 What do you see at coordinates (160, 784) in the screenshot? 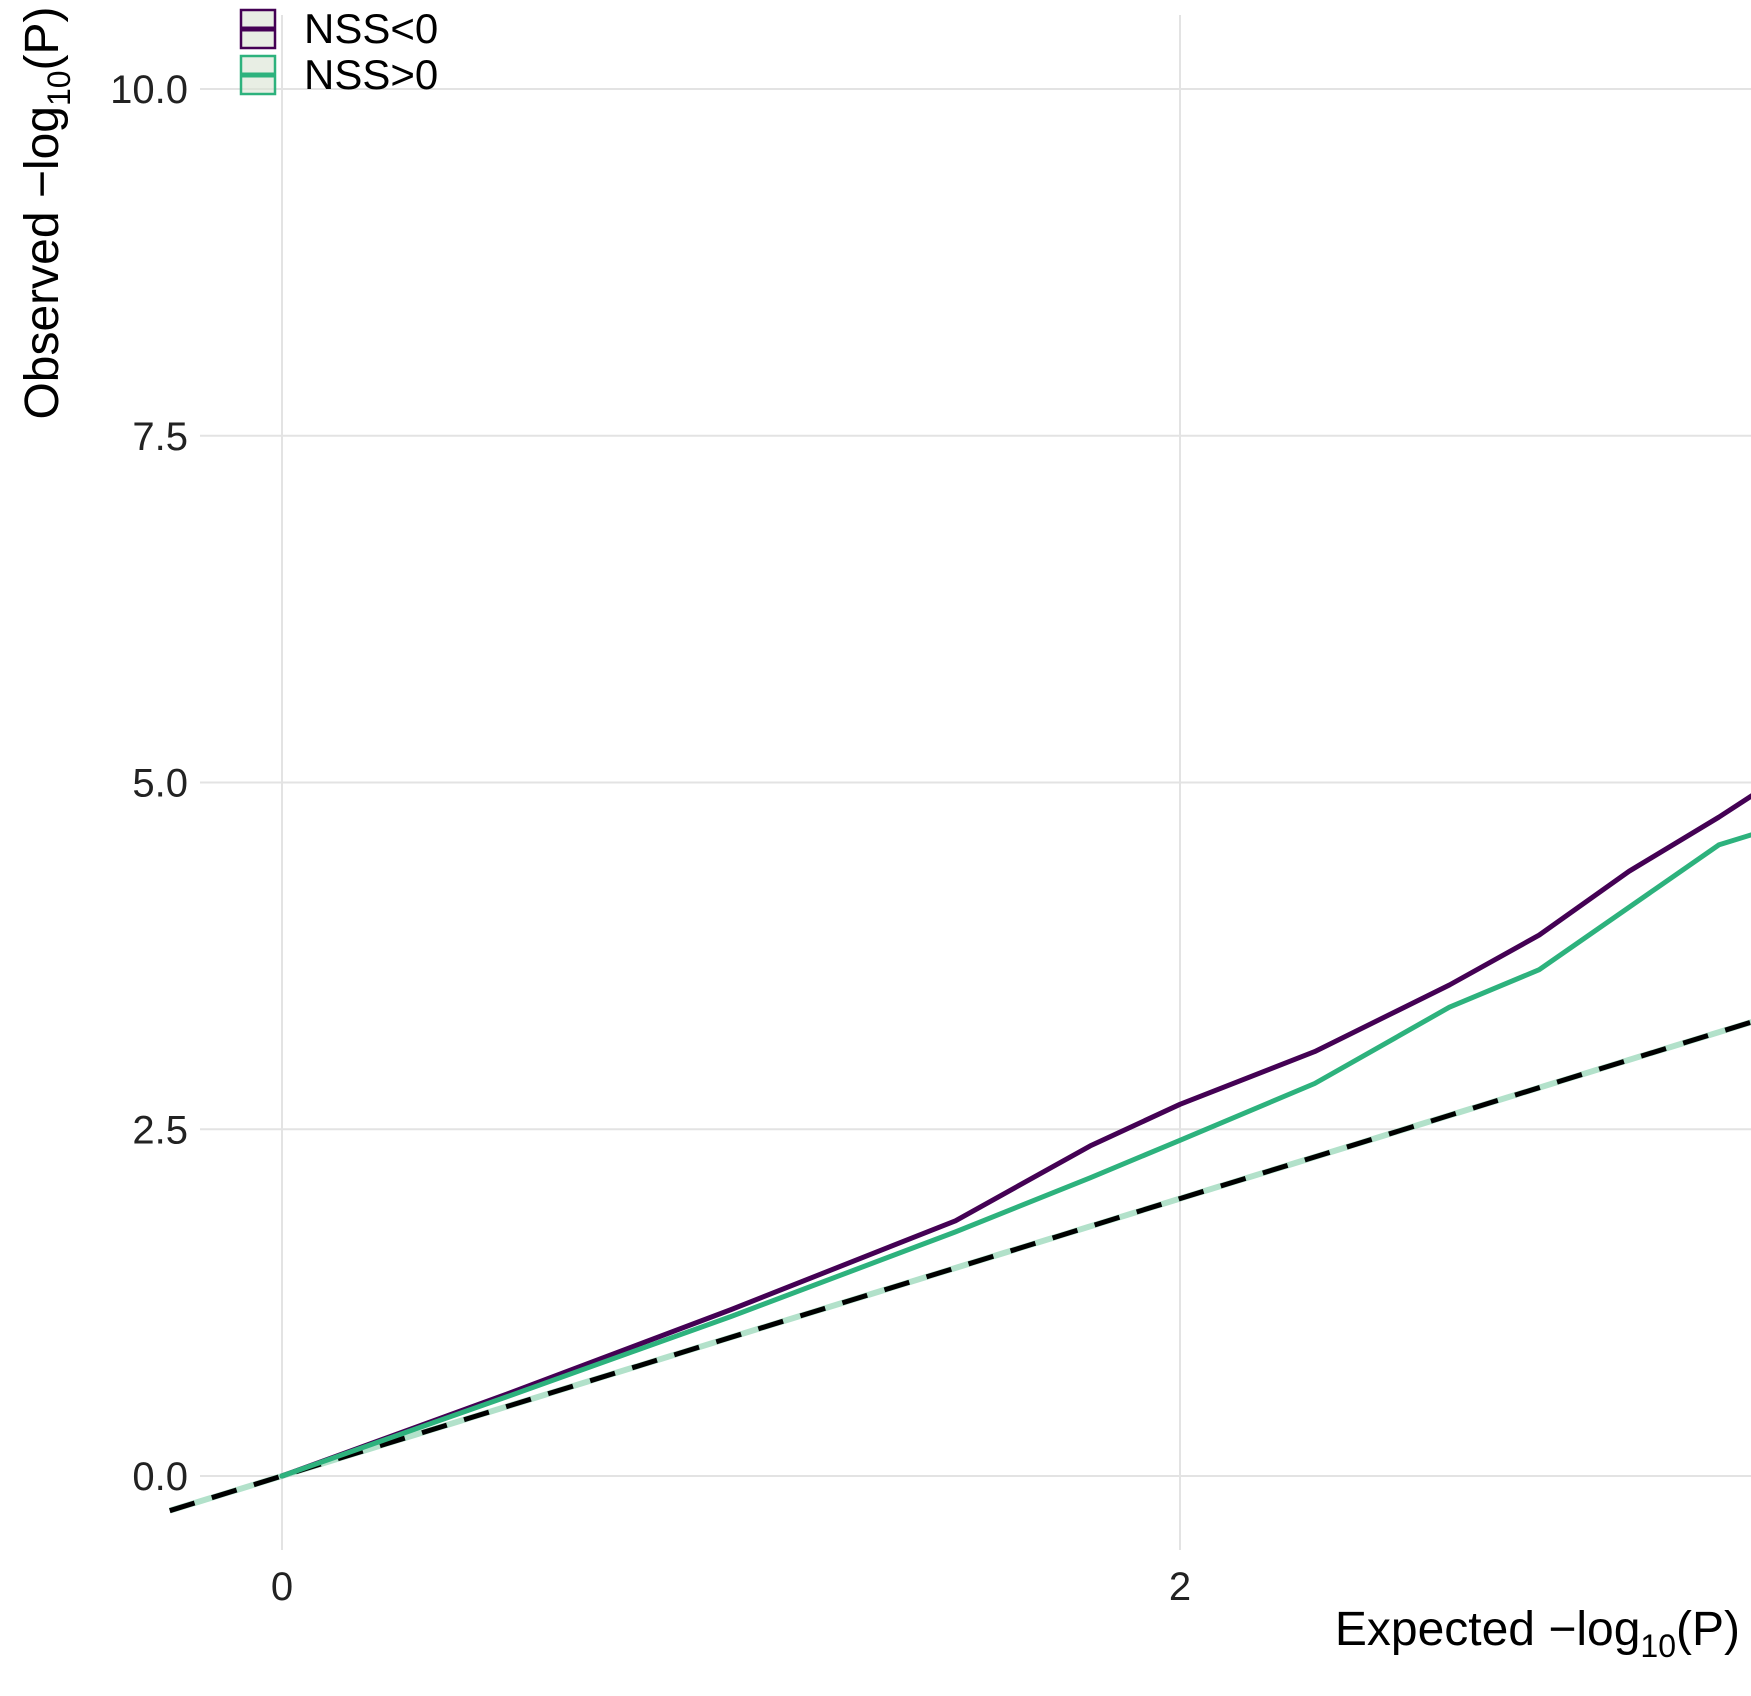
I see `y-tick-label-2: 5.0` at bounding box center [160, 784].